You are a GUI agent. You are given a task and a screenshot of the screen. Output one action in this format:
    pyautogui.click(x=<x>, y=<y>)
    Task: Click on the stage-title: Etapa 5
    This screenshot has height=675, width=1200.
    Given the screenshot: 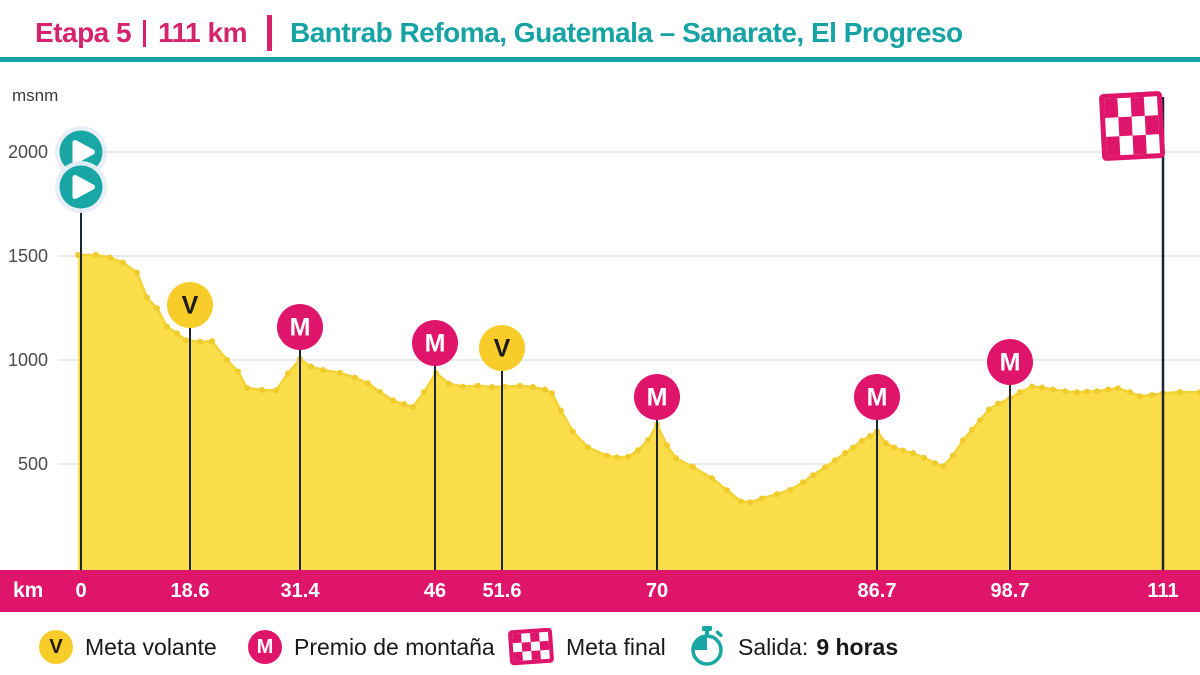 What is the action you would take?
    pyautogui.click(x=83, y=32)
    